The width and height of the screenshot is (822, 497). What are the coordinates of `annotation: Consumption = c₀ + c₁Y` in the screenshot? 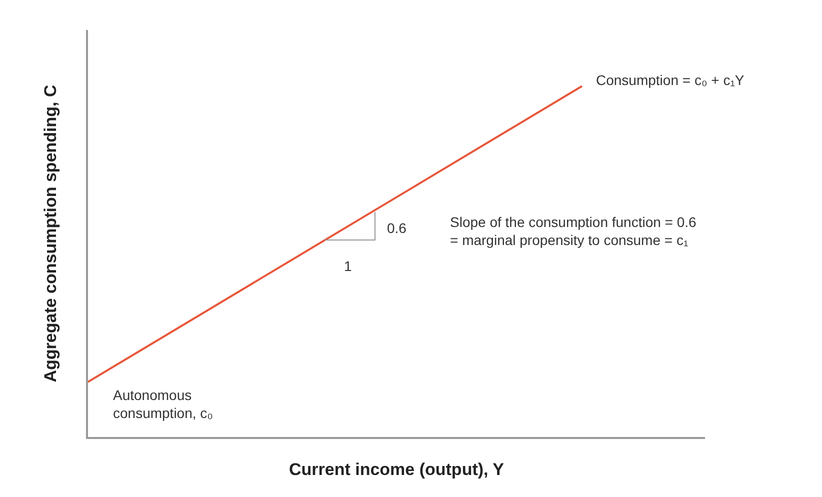 It's located at (670, 80).